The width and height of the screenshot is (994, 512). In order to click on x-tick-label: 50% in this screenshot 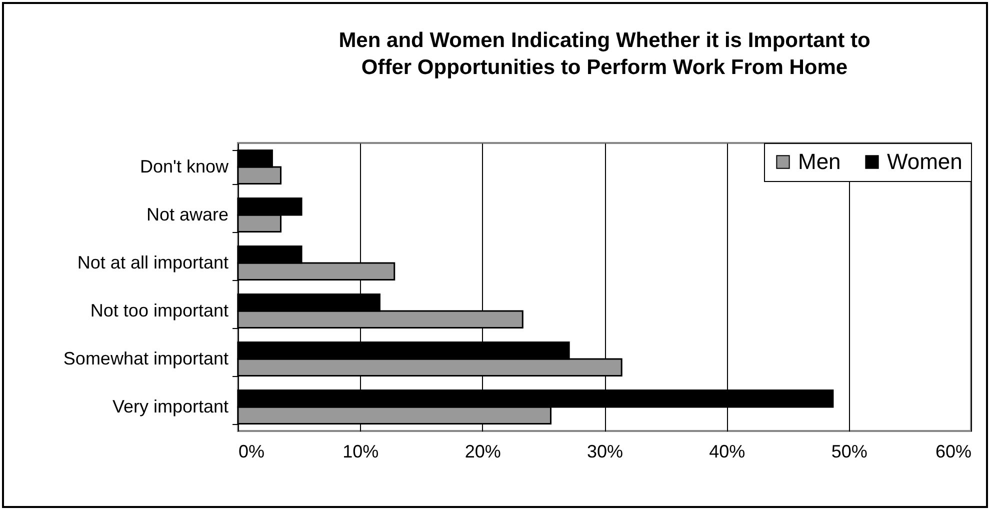, I will do `click(849, 452)`.